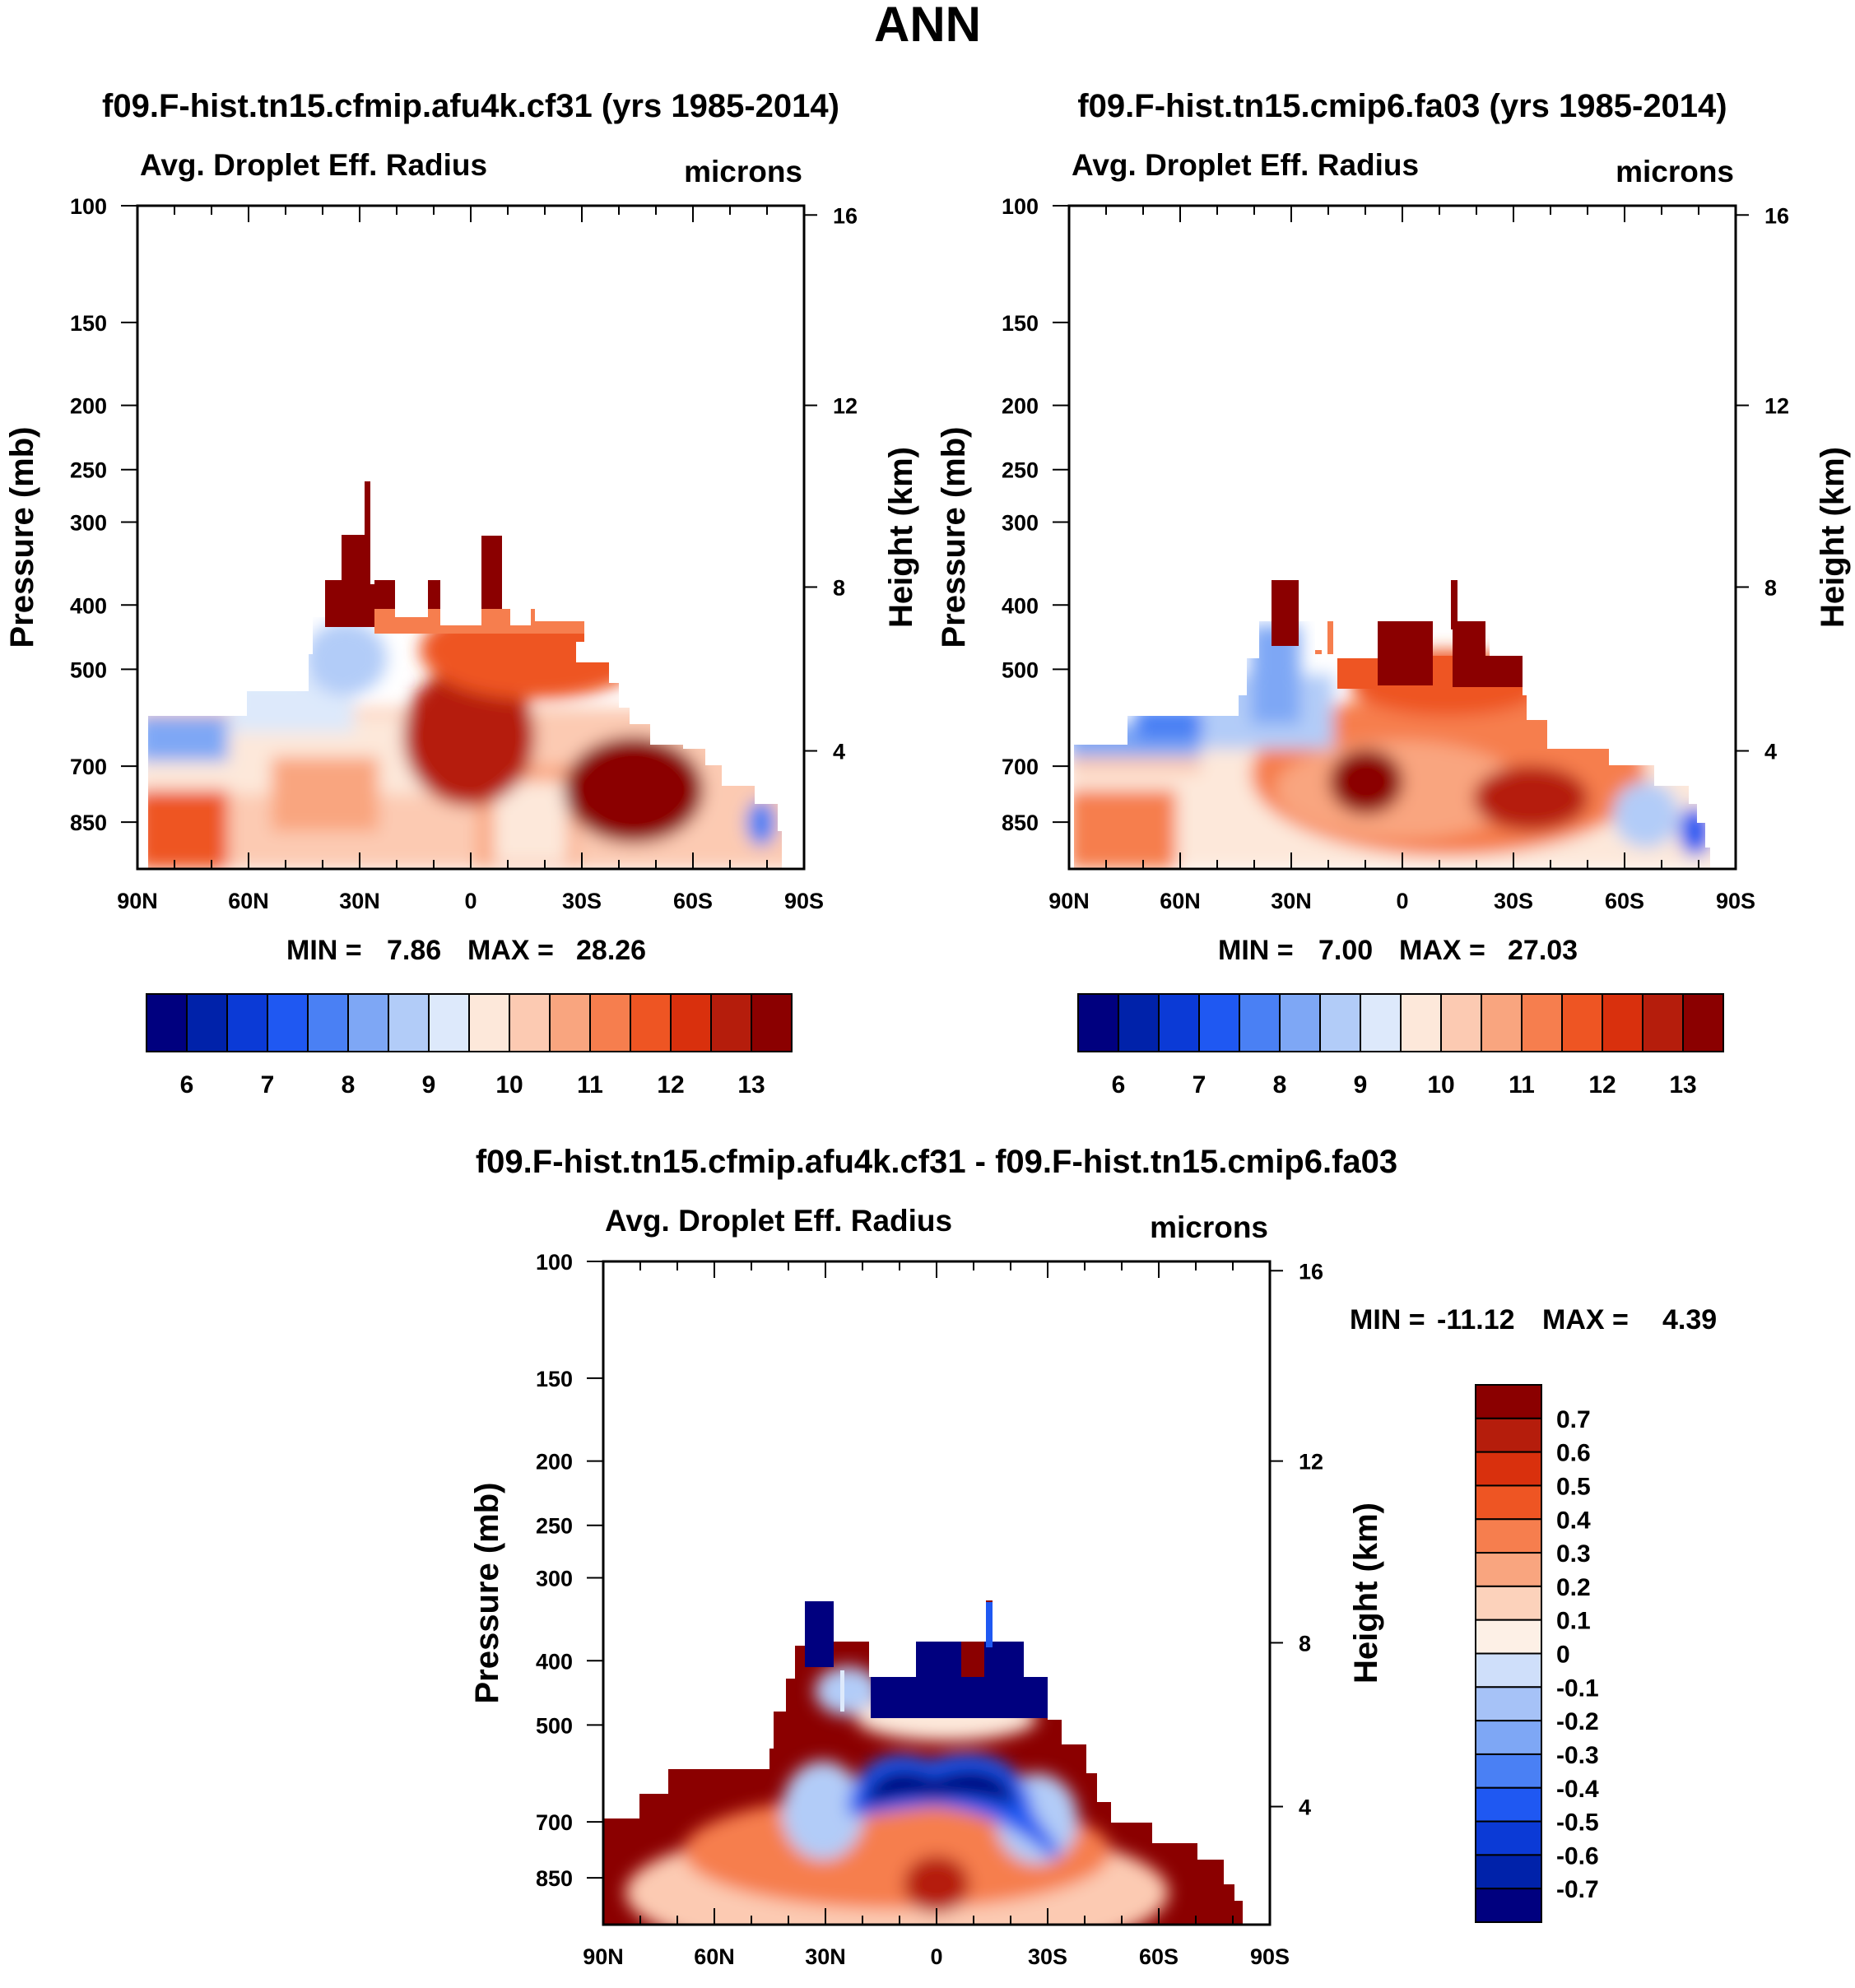 The width and height of the screenshot is (1855, 1988). Describe the element at coordinates (926, 1659) in the screenshot. I see `cap-shapes` at that location.